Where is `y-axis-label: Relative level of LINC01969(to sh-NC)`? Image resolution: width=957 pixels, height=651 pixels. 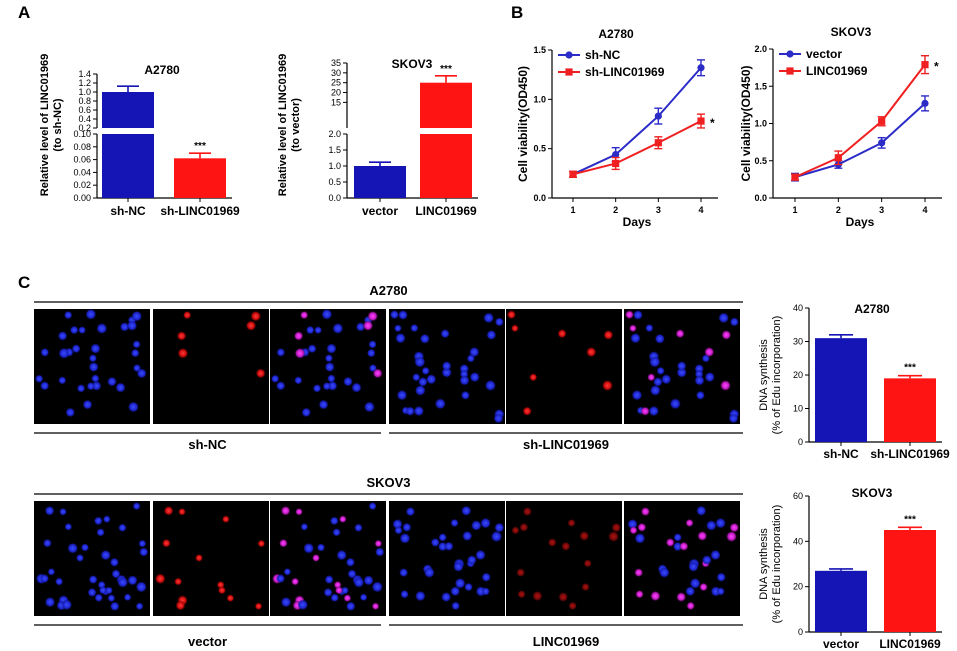
y-axis-label: Relative level of LINC01969(to sh-NC) is located at coordinates (51, 125).